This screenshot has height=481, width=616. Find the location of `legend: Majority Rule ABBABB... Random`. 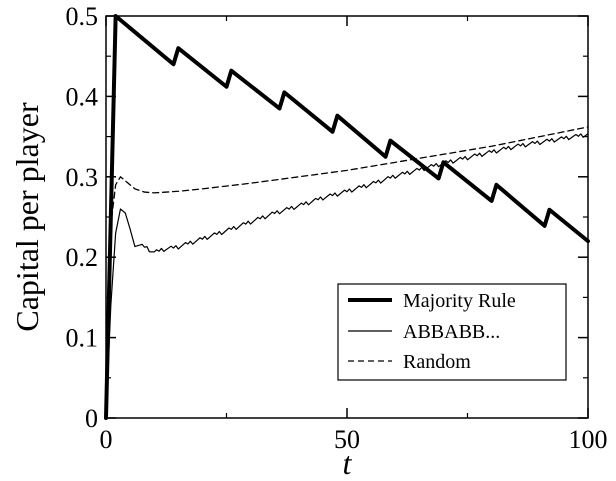

legend: Majority Rule ABBABB... Random is located at coordinates (452, 332).